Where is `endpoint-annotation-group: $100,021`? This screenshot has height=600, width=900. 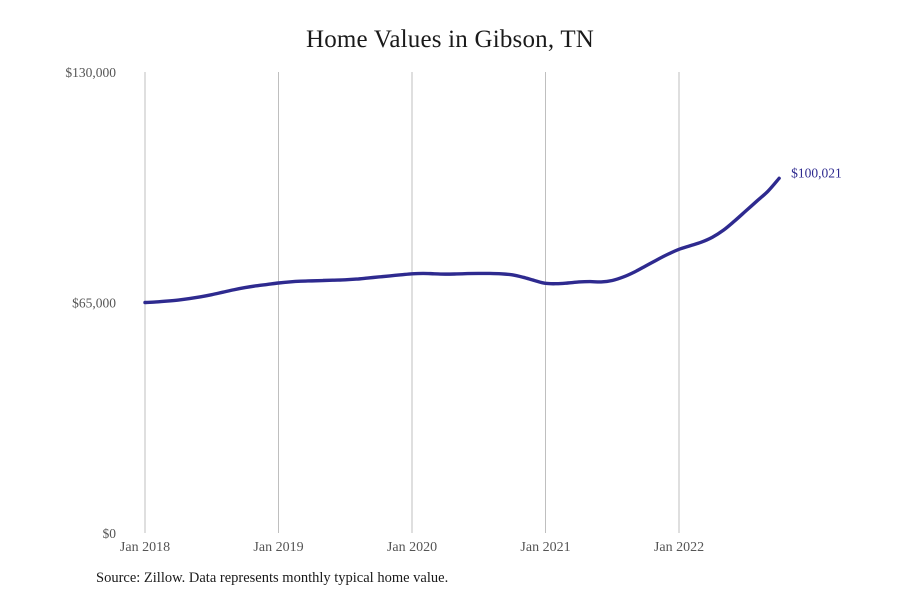 endpoint-annotation-group: $100,021 is located at coordinates (816, 172).